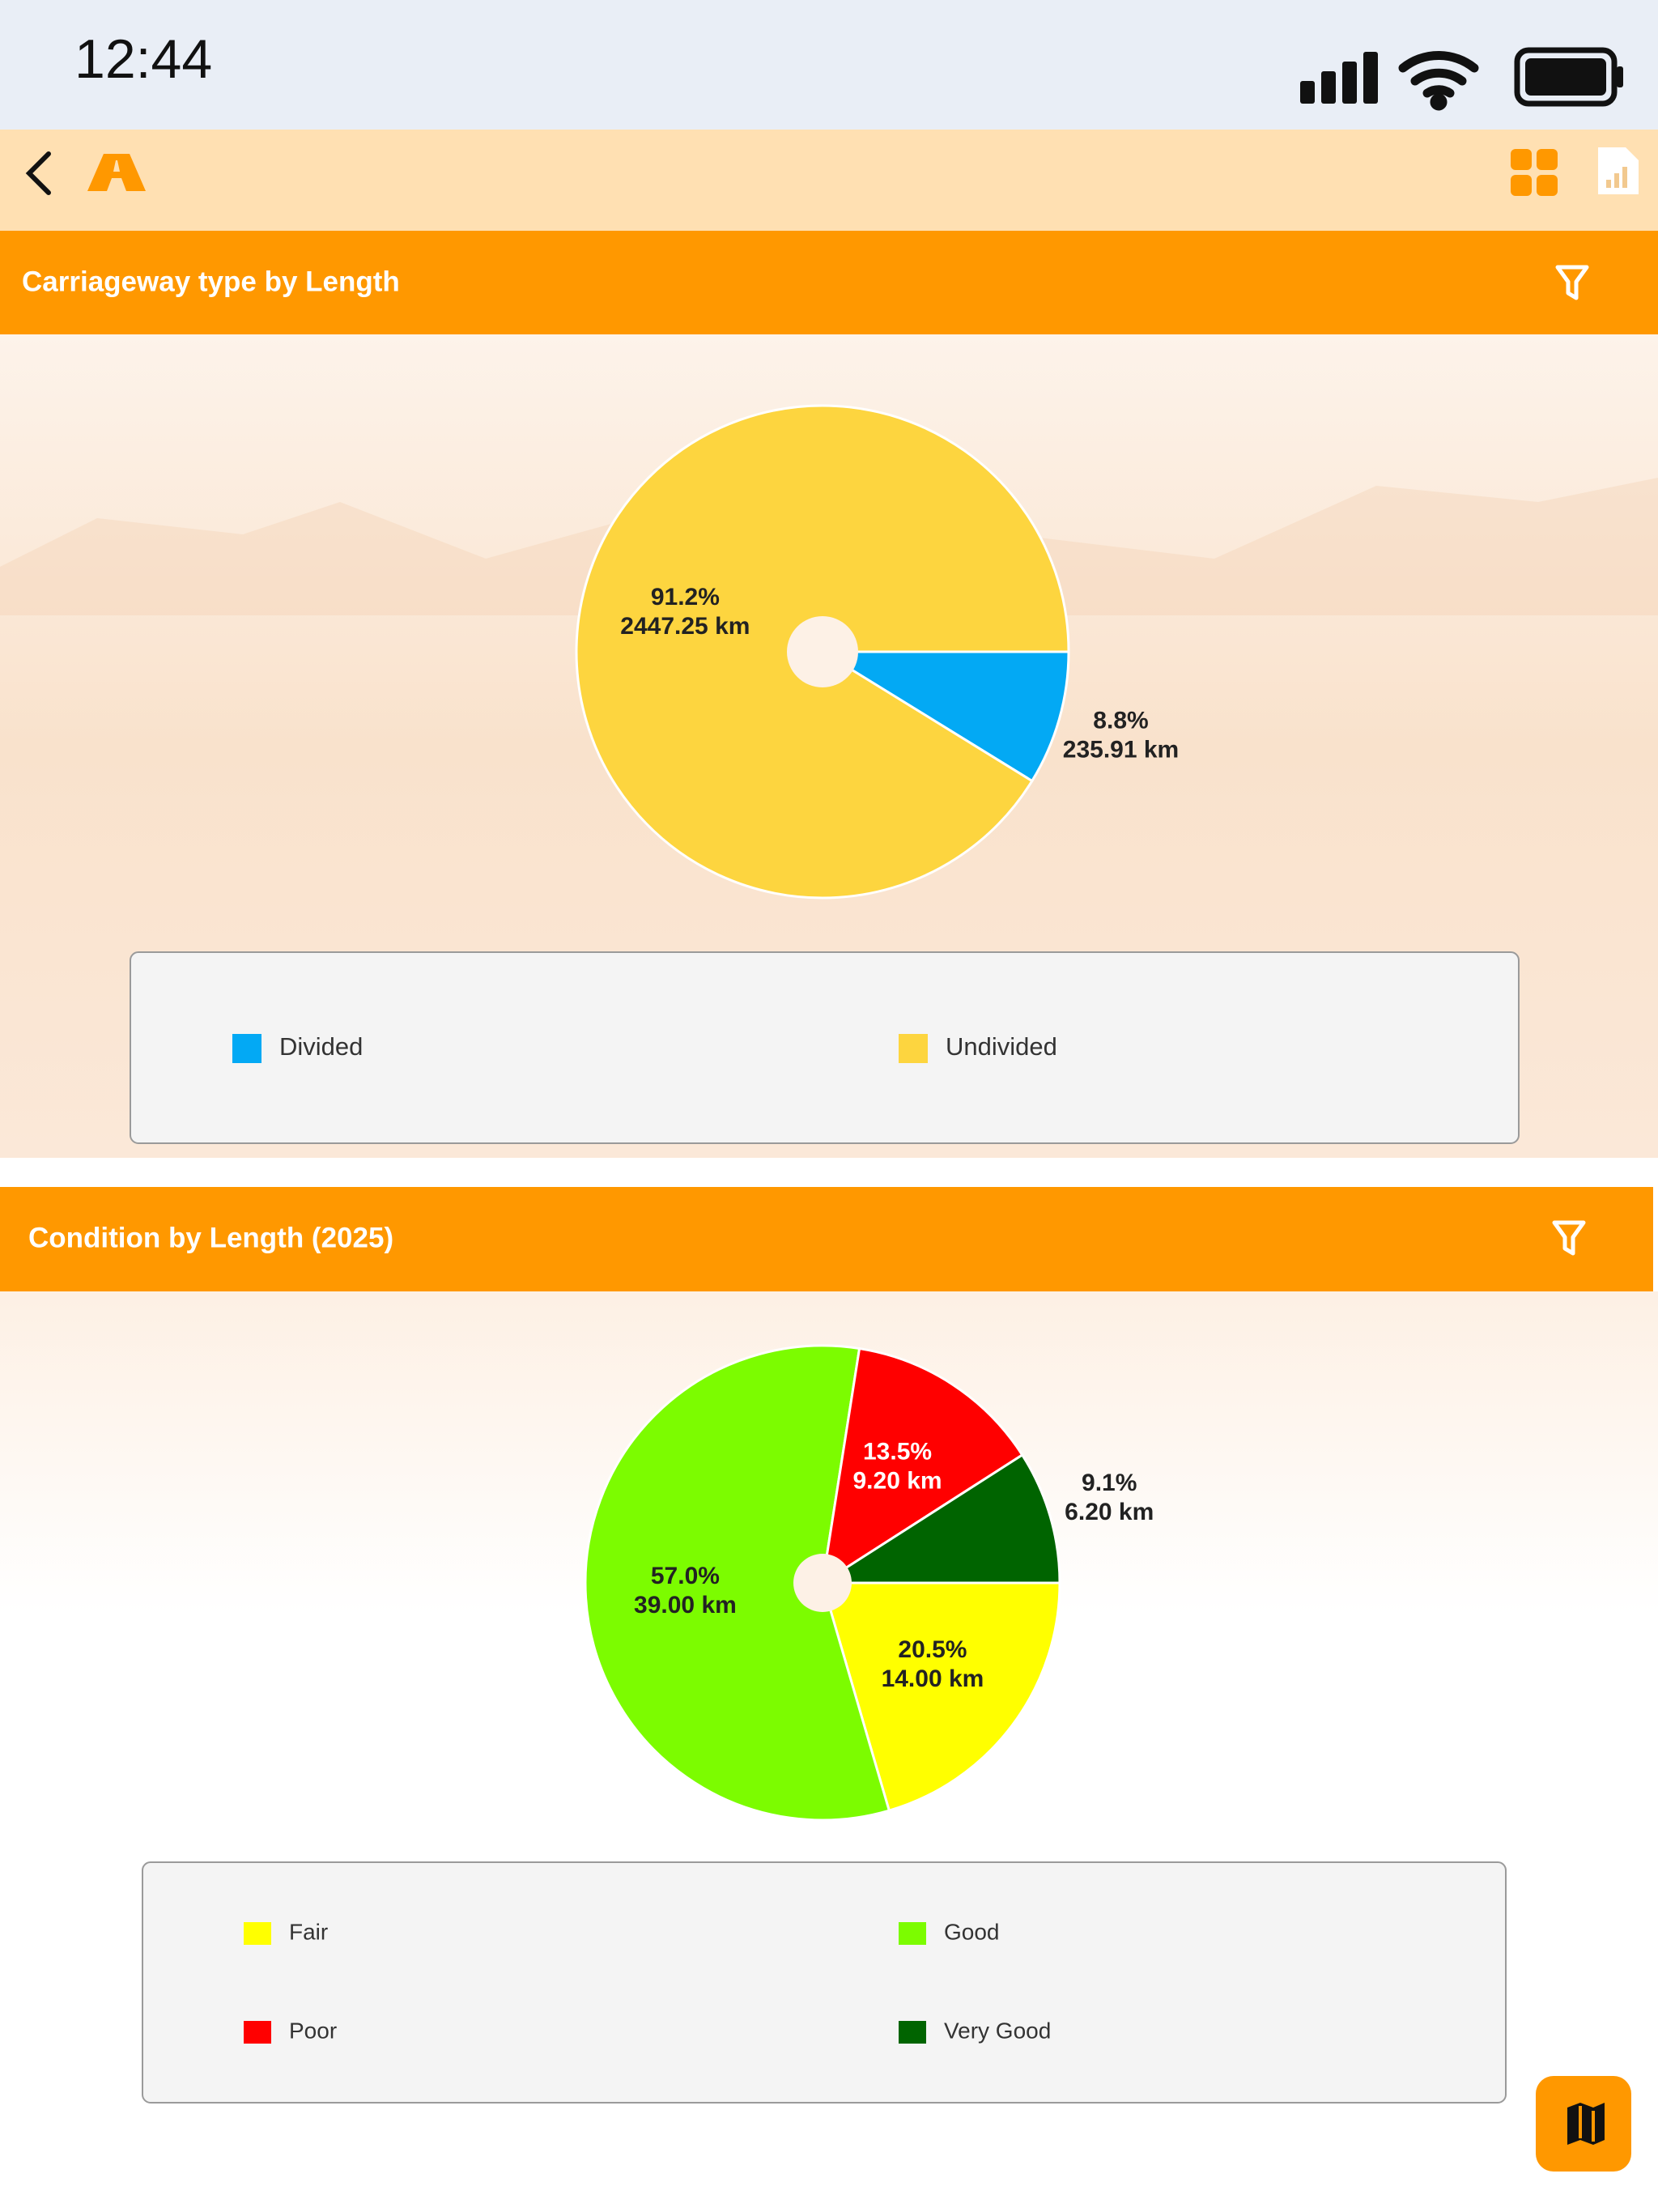 Image resolution: width=1658 pixels, height=2212 pixels. I want to click on legend-label: Divided, so click(321, 1046).